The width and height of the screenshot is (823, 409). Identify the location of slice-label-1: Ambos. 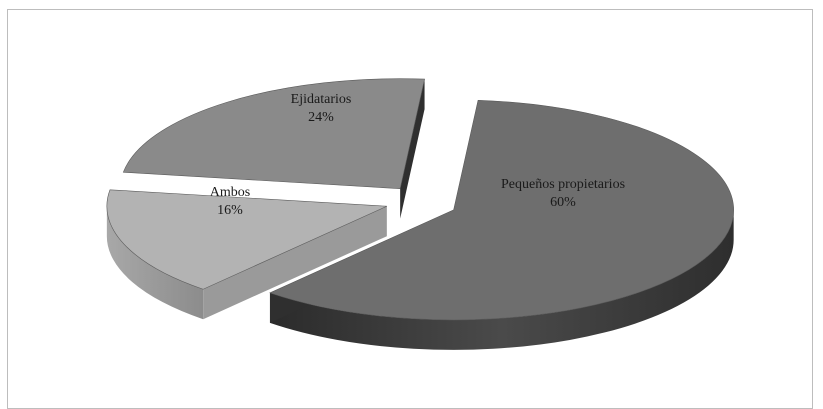
(230, 192).